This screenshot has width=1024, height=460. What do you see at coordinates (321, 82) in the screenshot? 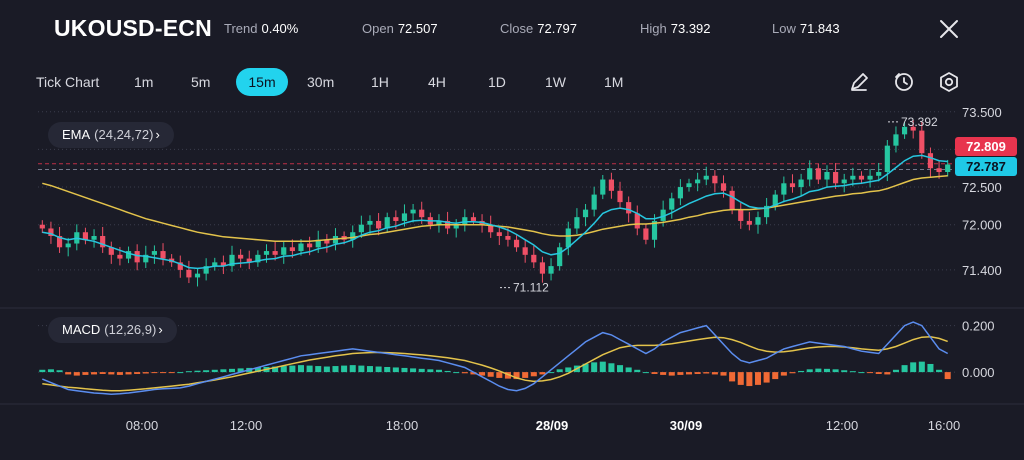
I see `tab-30m: 30m` at bounding box center [321, 82].